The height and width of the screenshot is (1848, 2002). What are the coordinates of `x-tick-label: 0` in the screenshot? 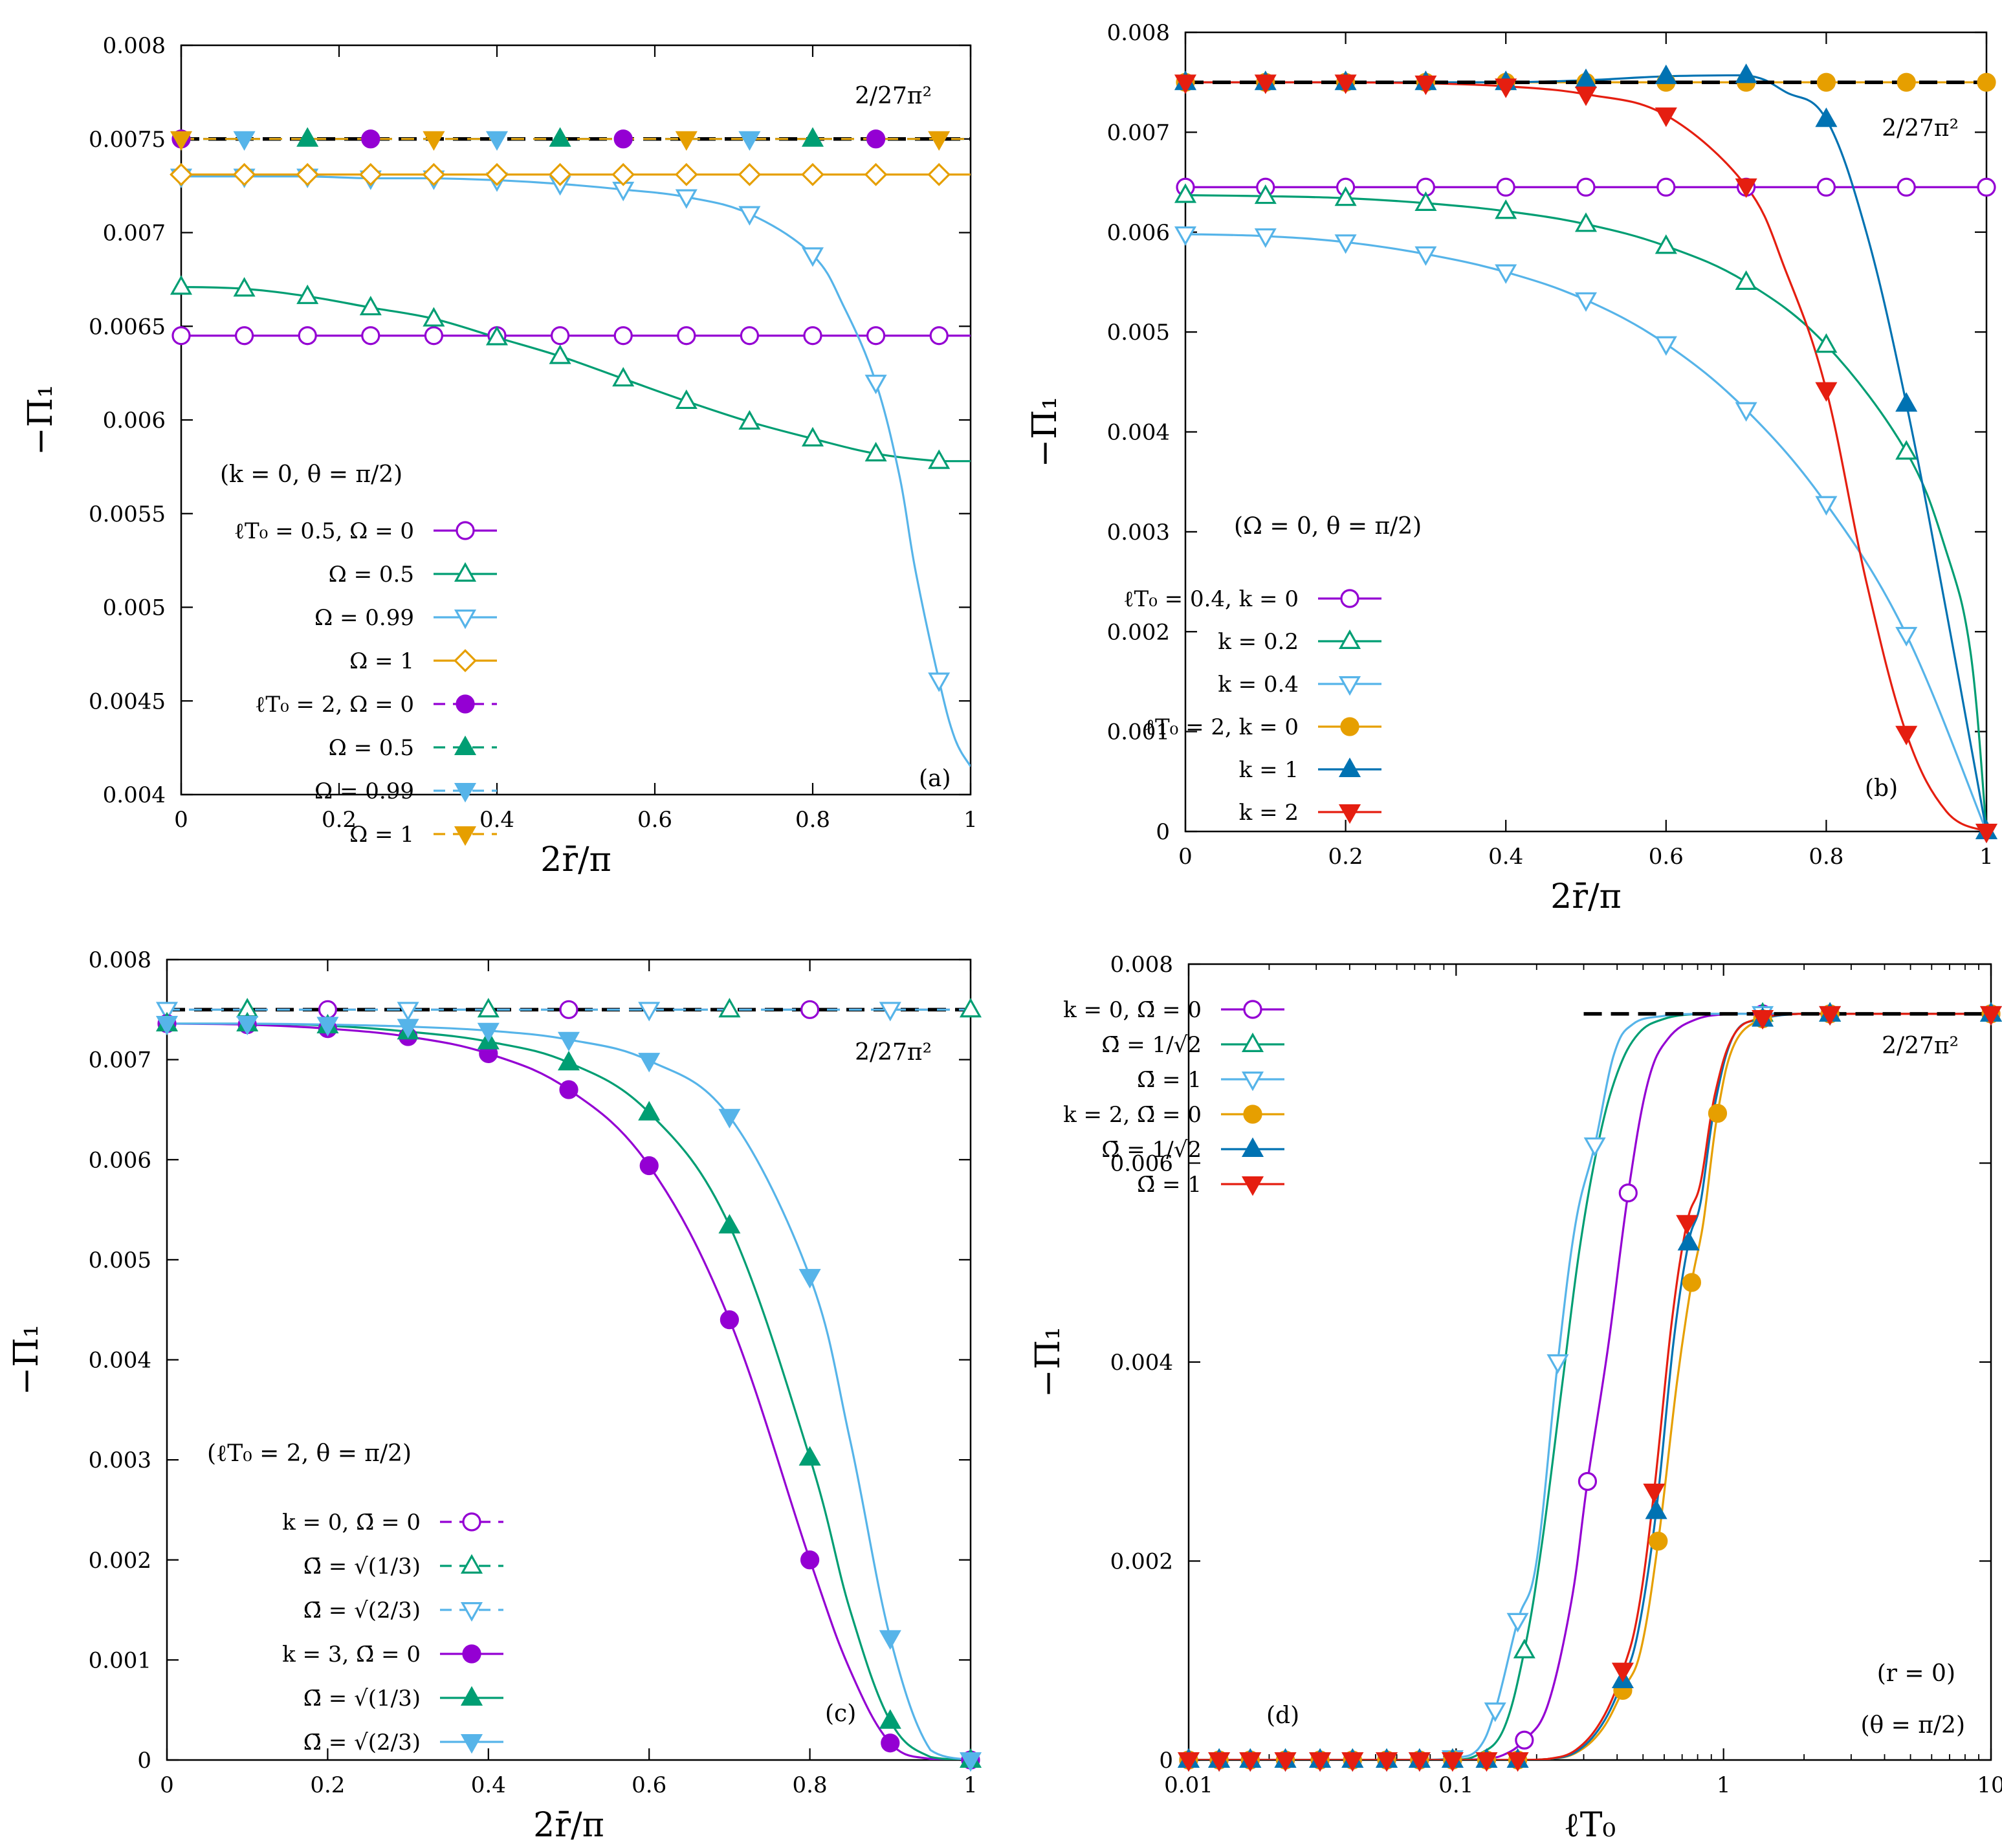 It's located at (1185, 857).